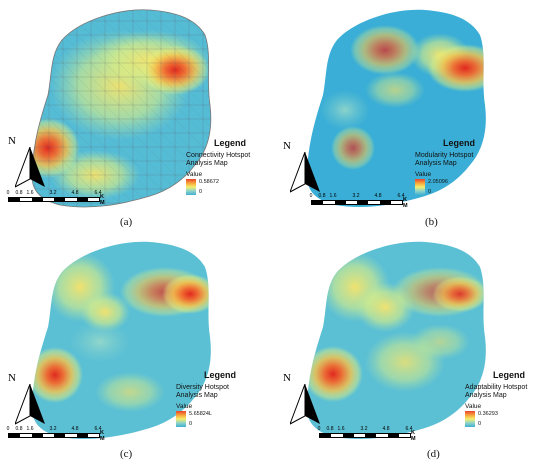  Describe the element at coordinates (218, 159) in the screenshot. I see `legend-layer-name: Connectivity Hotspot Analysis Map` at that location.